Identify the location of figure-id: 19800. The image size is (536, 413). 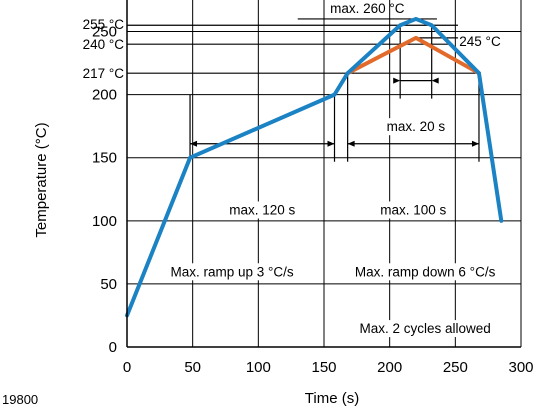
(20, 399).